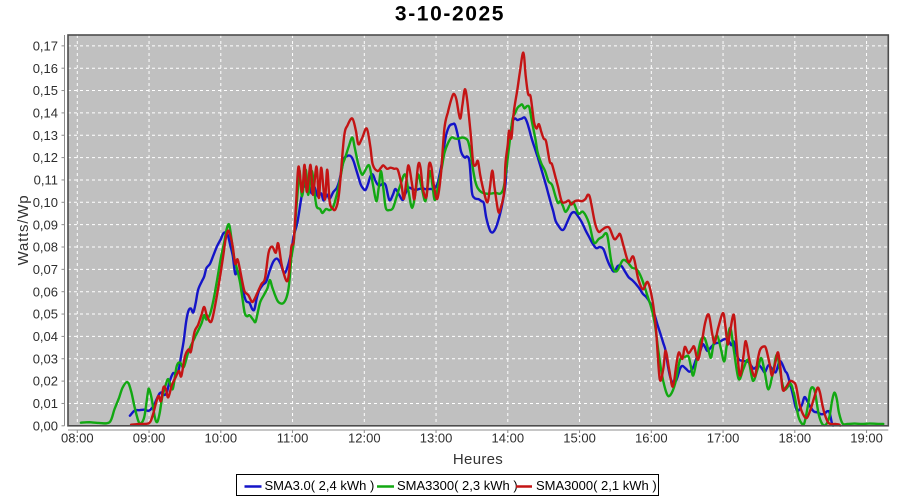  I want to click on svg-text: 17:00, so click(723, 438).